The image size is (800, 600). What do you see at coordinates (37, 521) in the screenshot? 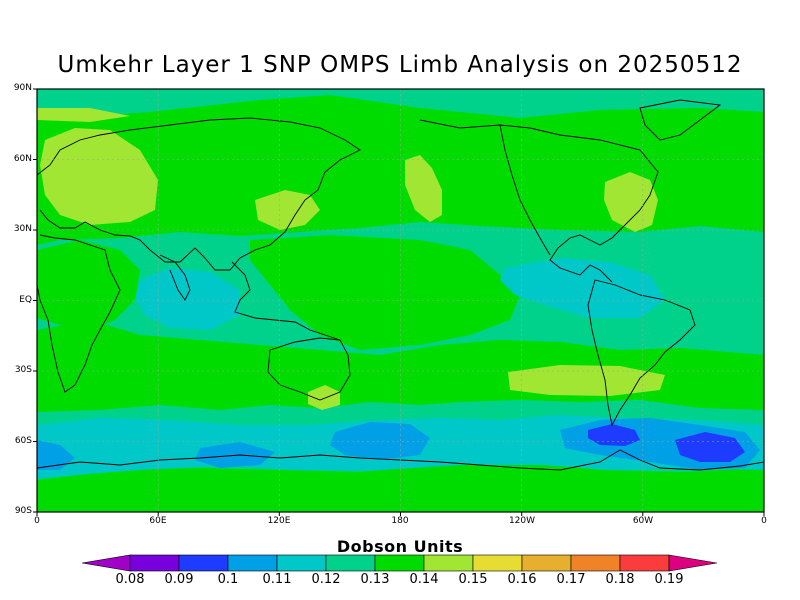
I see `lon-label-0: 0` at bounding box center [37, 521].